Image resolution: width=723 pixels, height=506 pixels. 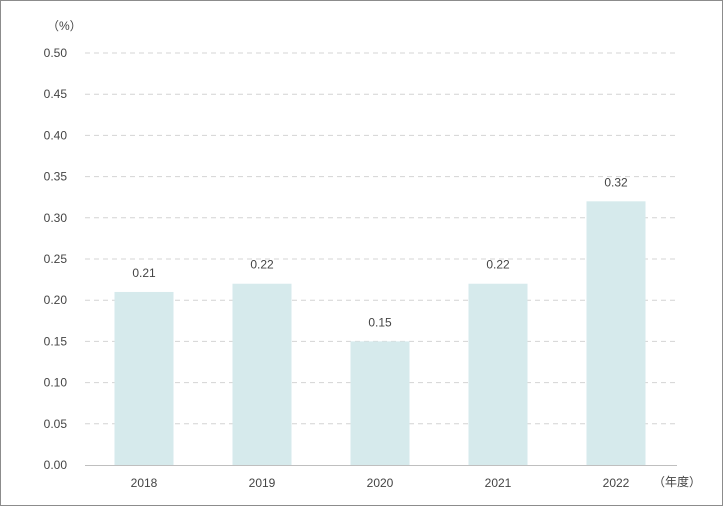 What do you see at coordinates (56, 465) in the screenshot?
I see `y-tick-label: 0.00` at bounding box center [56, 465].